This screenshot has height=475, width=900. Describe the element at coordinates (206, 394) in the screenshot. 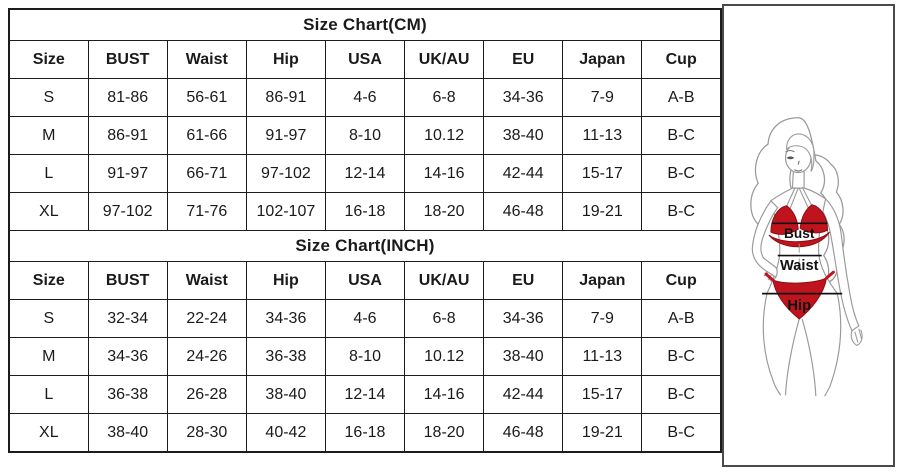

I see `table-cell: 26-28` at that location.